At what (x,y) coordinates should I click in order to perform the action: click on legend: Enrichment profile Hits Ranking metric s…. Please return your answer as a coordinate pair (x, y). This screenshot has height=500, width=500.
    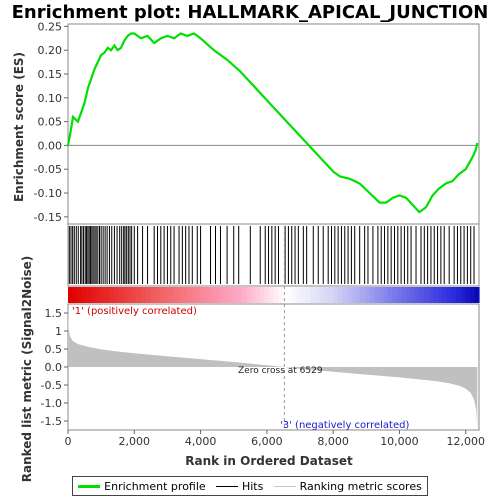
    Looking at the image, I should click on (250, 486).